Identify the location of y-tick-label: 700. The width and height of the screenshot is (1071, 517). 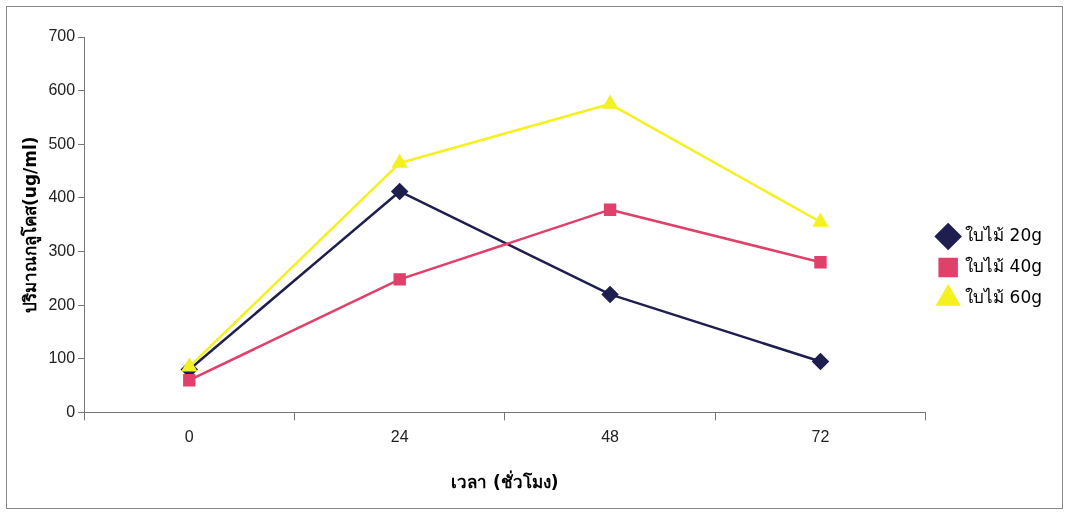
(62, 36).